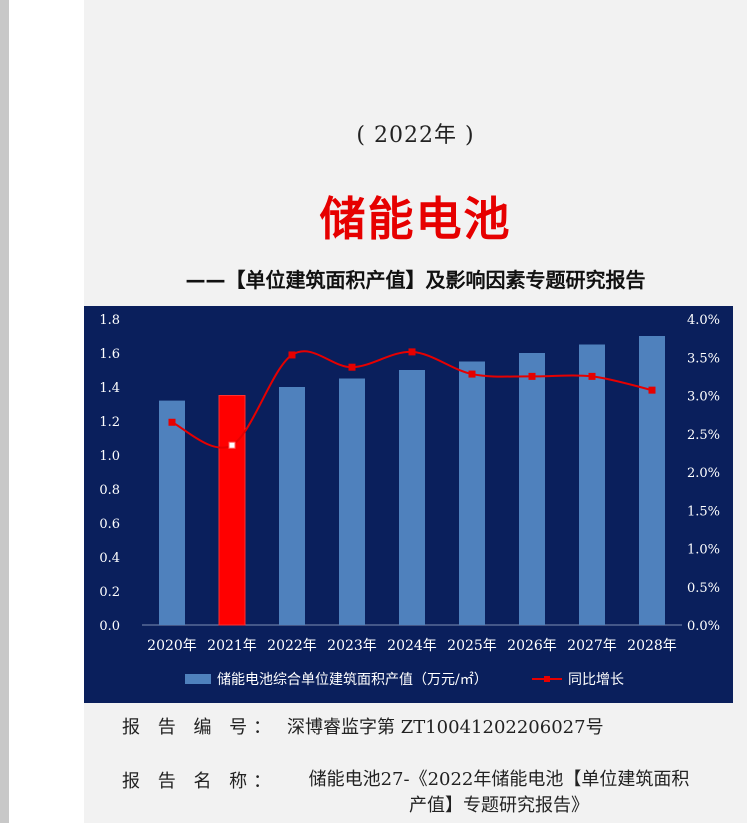  I want to click on x-tick-label: 2026年, so click(532, 646).